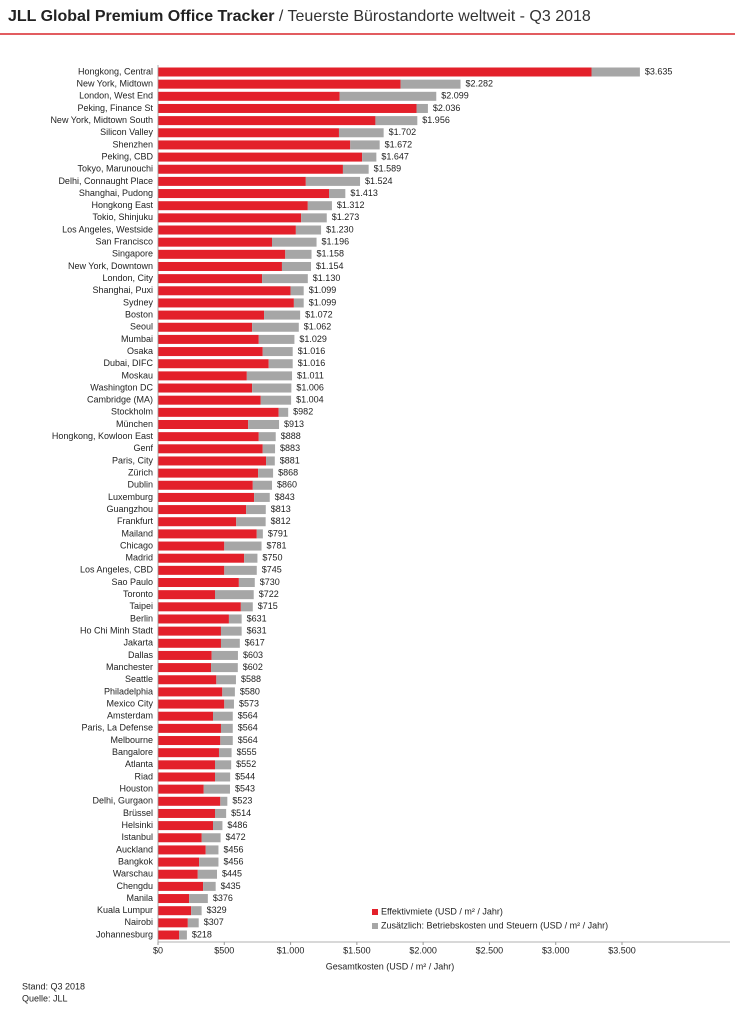 The width and height of the screenshot is (750, 1019). Describe the element at coordinates (141, 655) in the screenshot. I see `y-tick-label: Dallas` at that location.